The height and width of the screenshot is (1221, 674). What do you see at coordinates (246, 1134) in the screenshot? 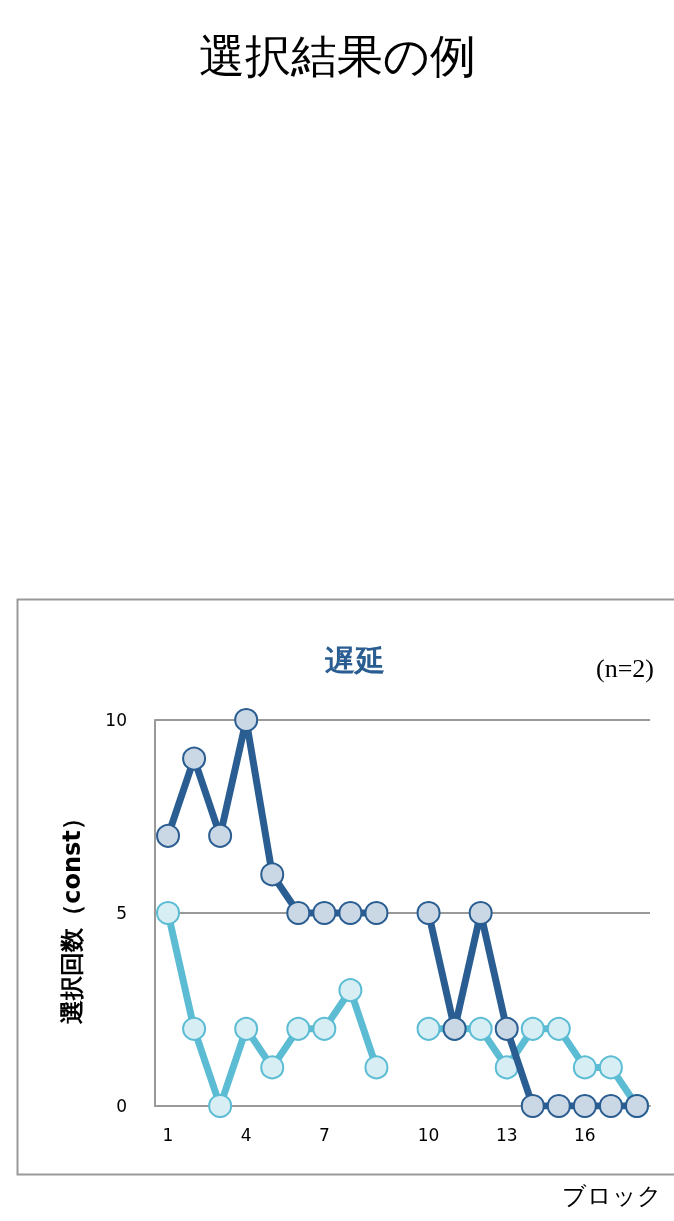
I see `x-tick-label: 4` at bounding box center [246, 1134].